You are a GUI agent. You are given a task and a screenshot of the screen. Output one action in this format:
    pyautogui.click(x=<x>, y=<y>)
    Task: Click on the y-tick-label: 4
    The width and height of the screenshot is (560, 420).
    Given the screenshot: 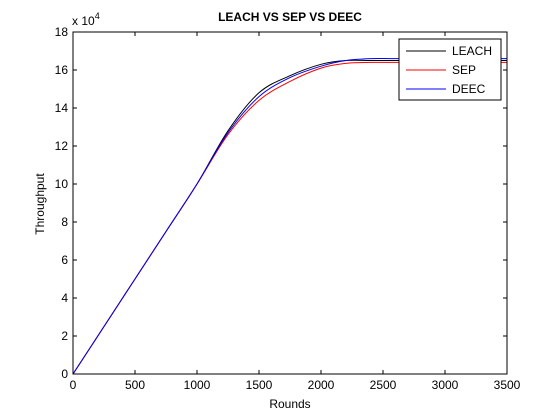 What is the action you would take?
    pyautogui.click(x=64, y=298)
    